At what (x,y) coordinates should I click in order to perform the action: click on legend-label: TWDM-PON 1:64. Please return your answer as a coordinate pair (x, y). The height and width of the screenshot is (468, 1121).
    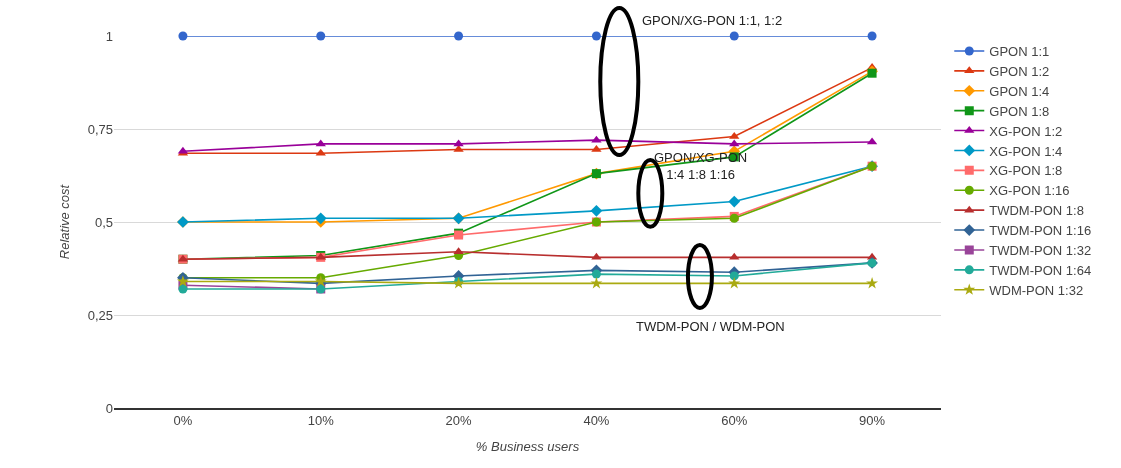
    Looking at the image, I should click on (1040, 270).